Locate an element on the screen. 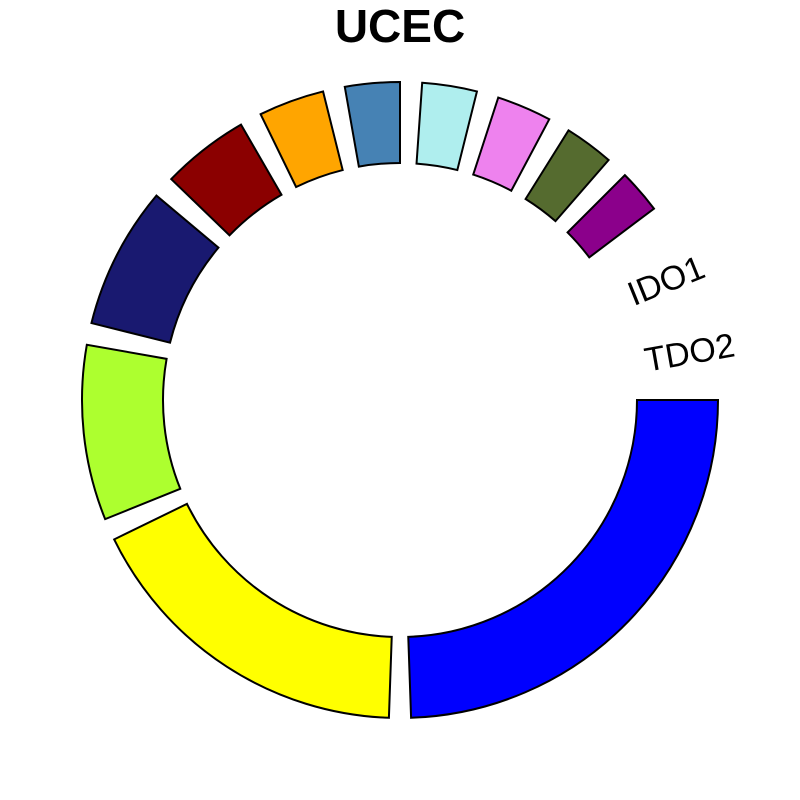  chart-title: UCEC is located at coordinates (400, 26).